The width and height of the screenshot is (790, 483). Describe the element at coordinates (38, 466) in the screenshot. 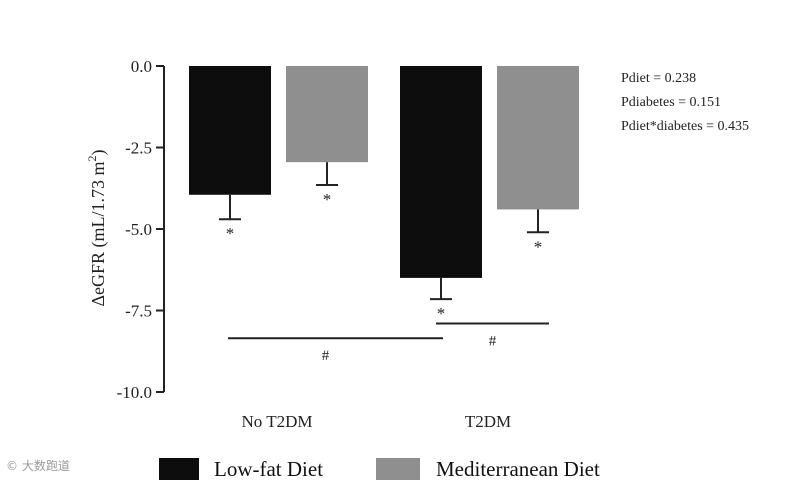

I see `watermark: © 大数跑道` at that location.